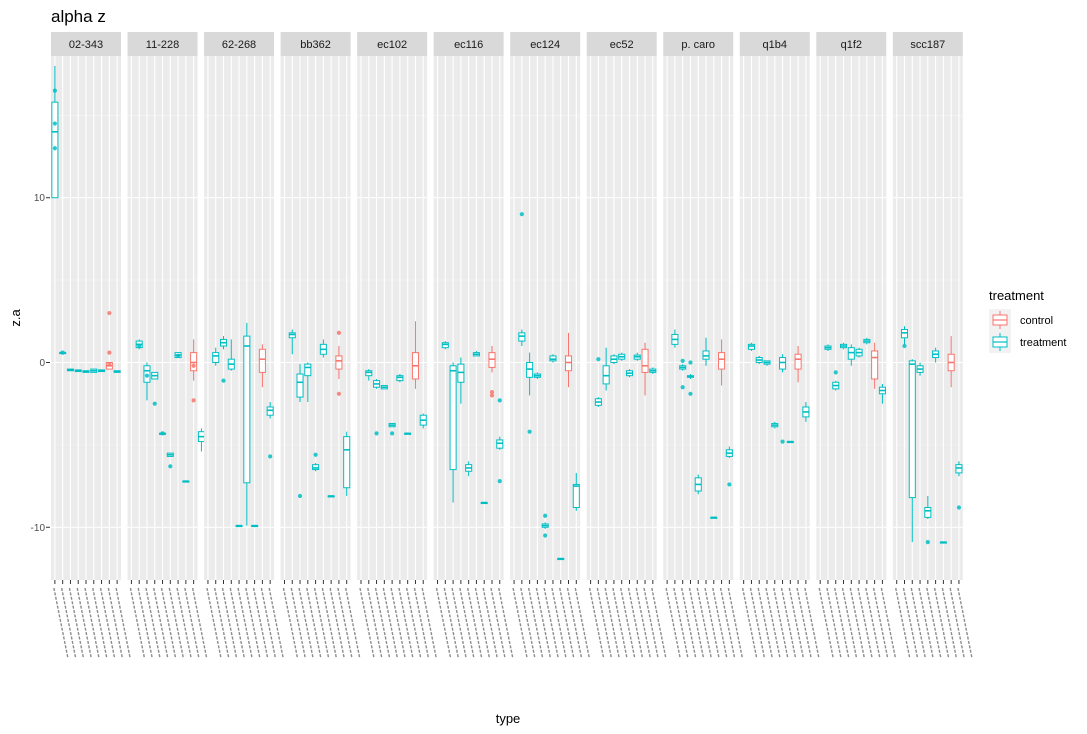 This screenshot has width=1087, height=734. Describe the element at coordinates (703, 345) in the screenshot. I see `facet-panel: p. caro` at that location.